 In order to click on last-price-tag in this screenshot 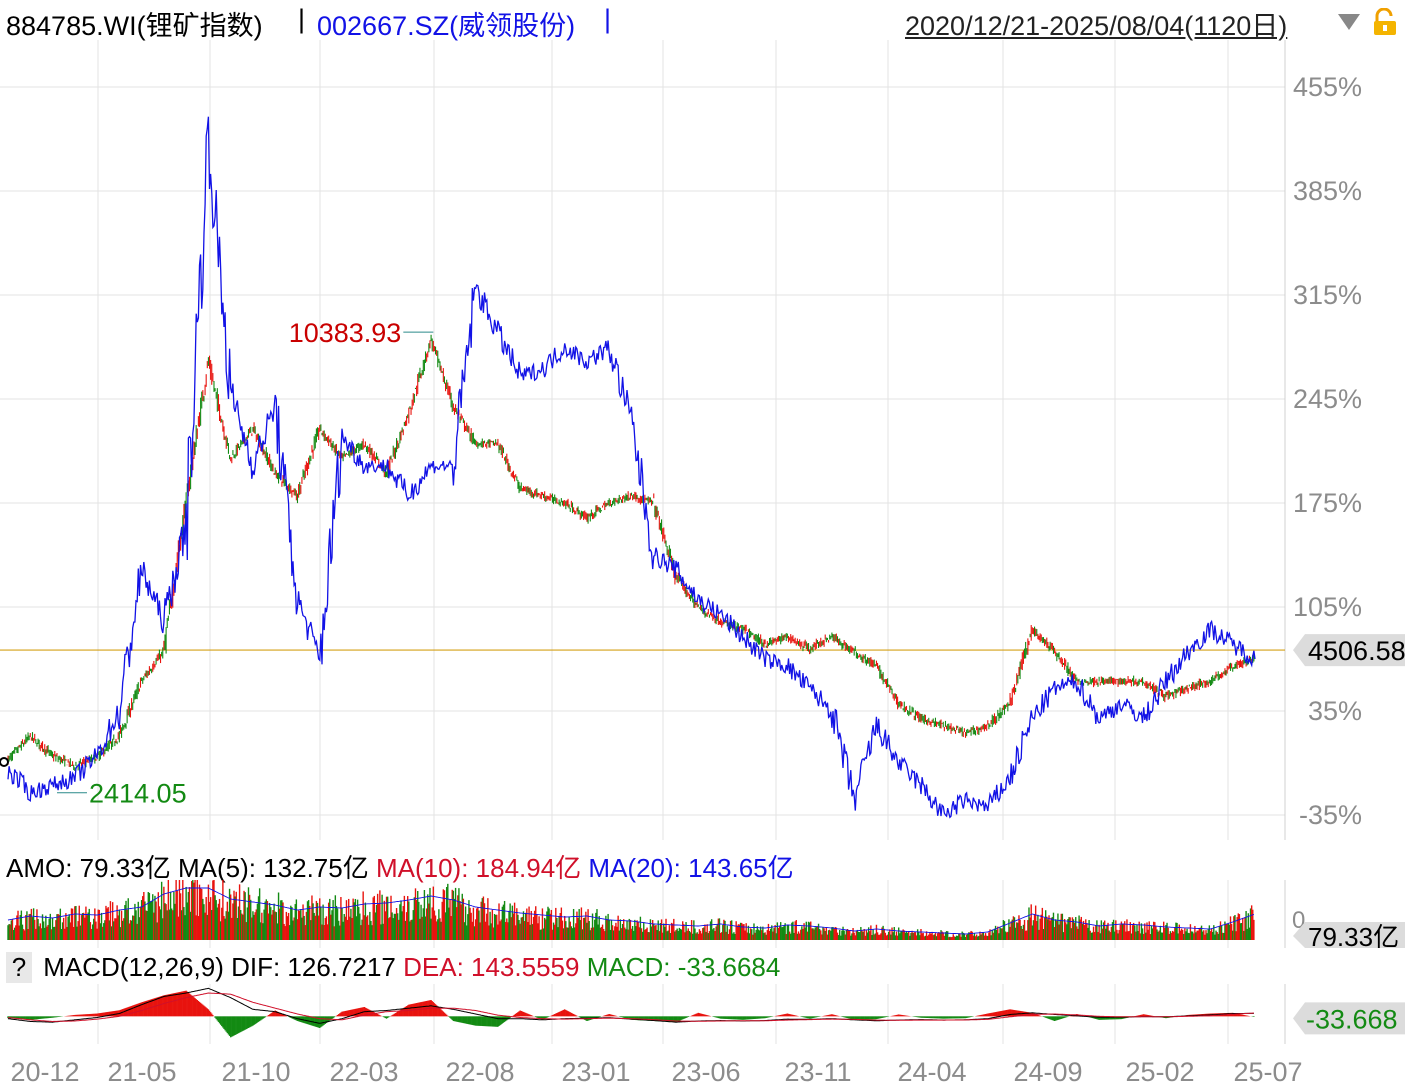, I will do `click(1349, 650)`.